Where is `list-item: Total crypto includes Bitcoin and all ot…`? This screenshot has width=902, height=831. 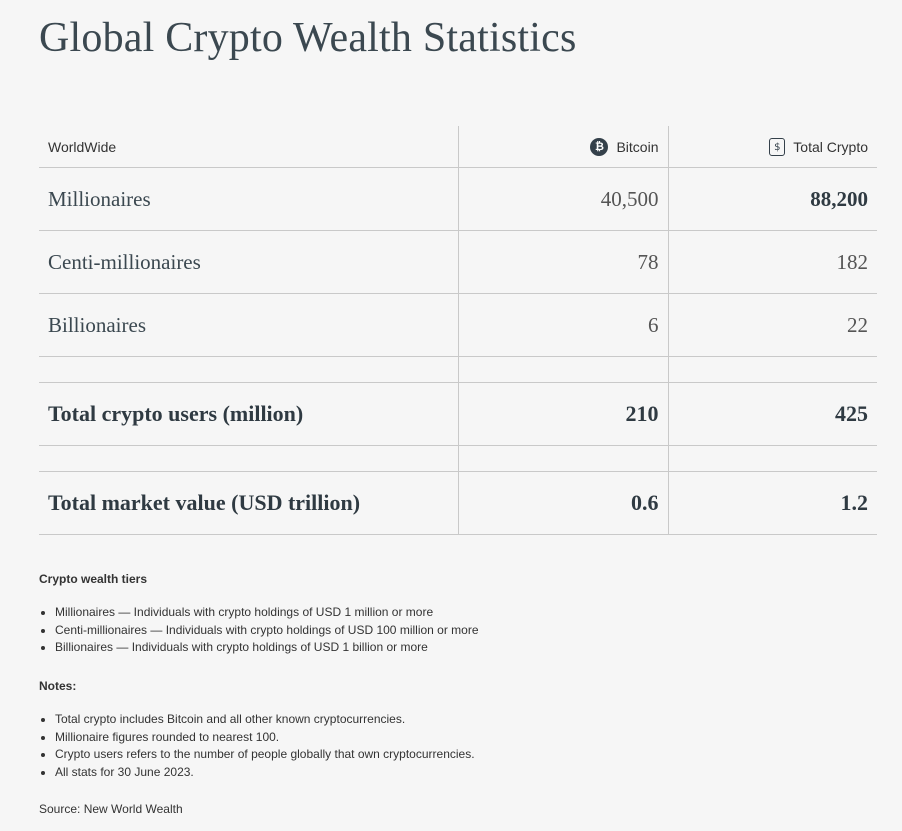 list-item: Total crypto includes Bitcoin and all ot… is located at coordinates (265, 720).